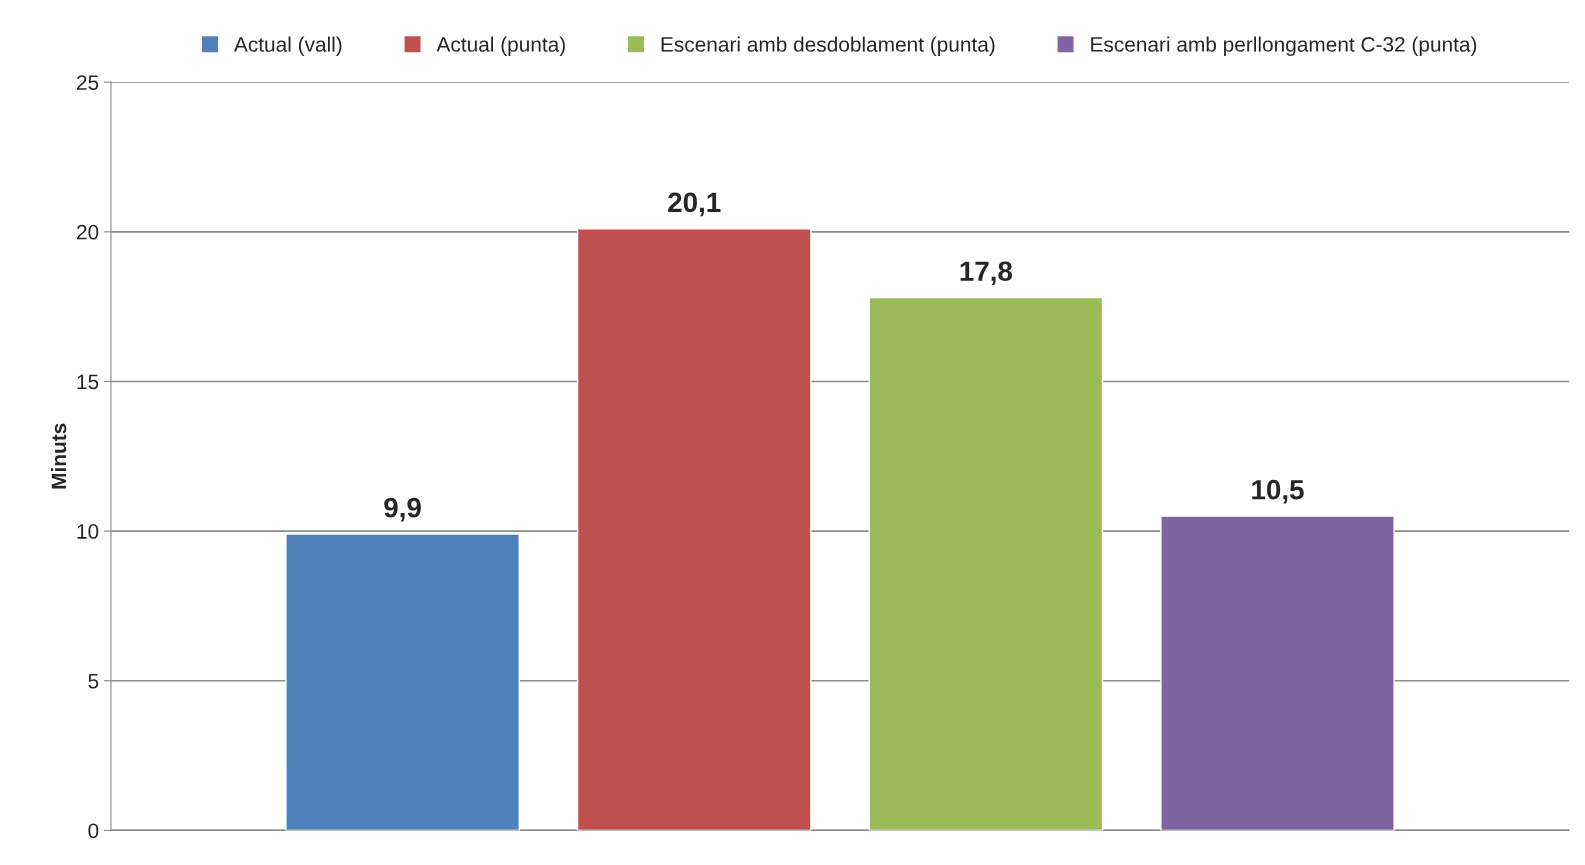 Image resolution: width=1585 pixels, height=865 pixels. What do you see at coordinates (88, 232) in the screenshot?
I see `y-tick-label: 20` at bounding box center [88, 232].